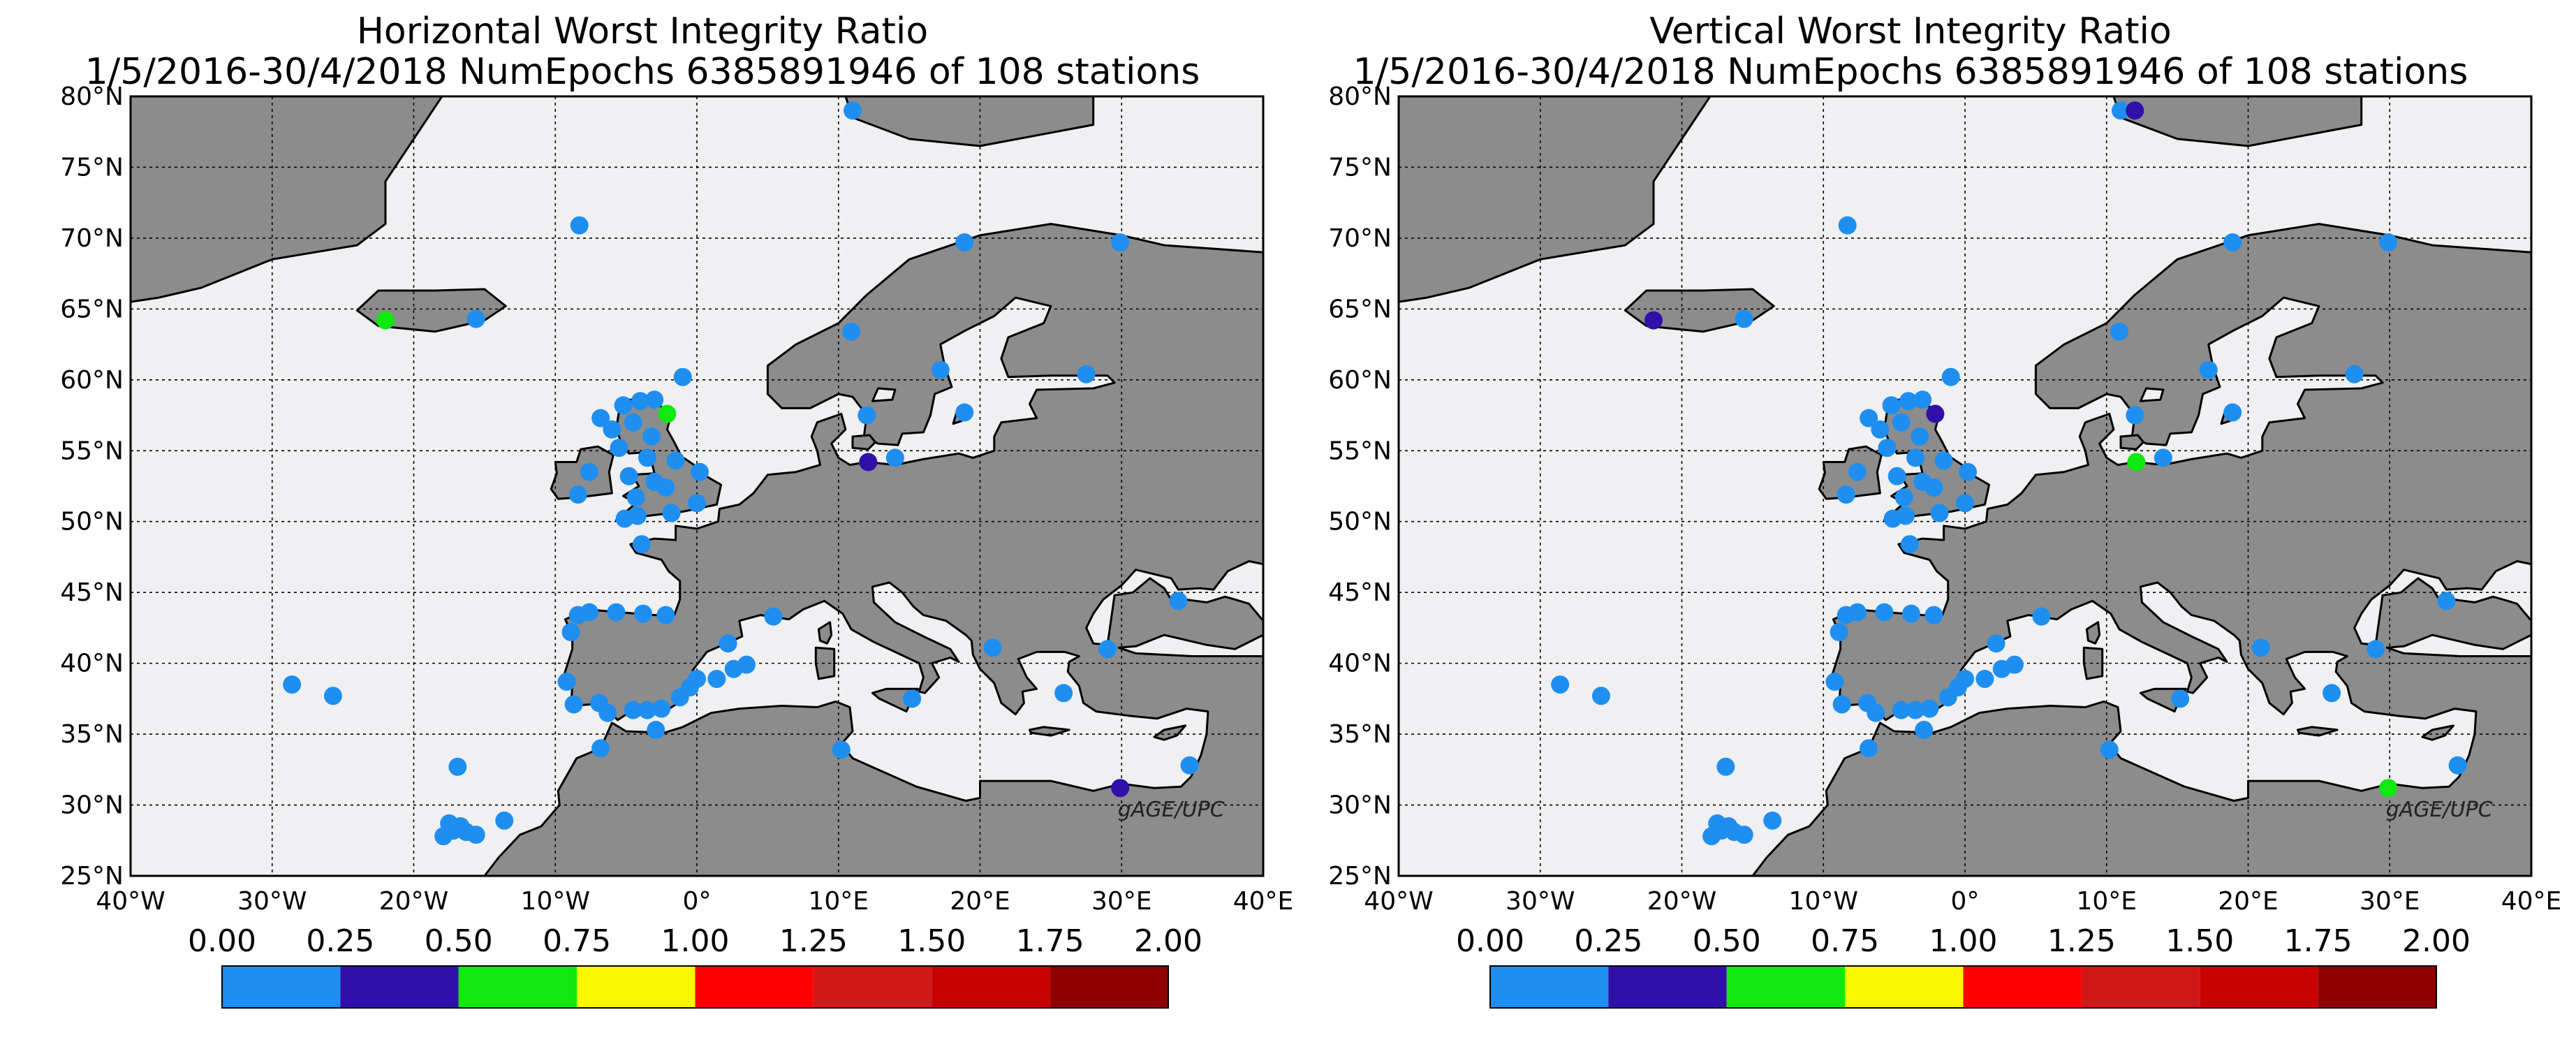 The width and height of the screenshot is (2576, 1047). Describe the element at coordinates (2437, 732) in the screenshot. I see `cyprus-landmass` at that location.